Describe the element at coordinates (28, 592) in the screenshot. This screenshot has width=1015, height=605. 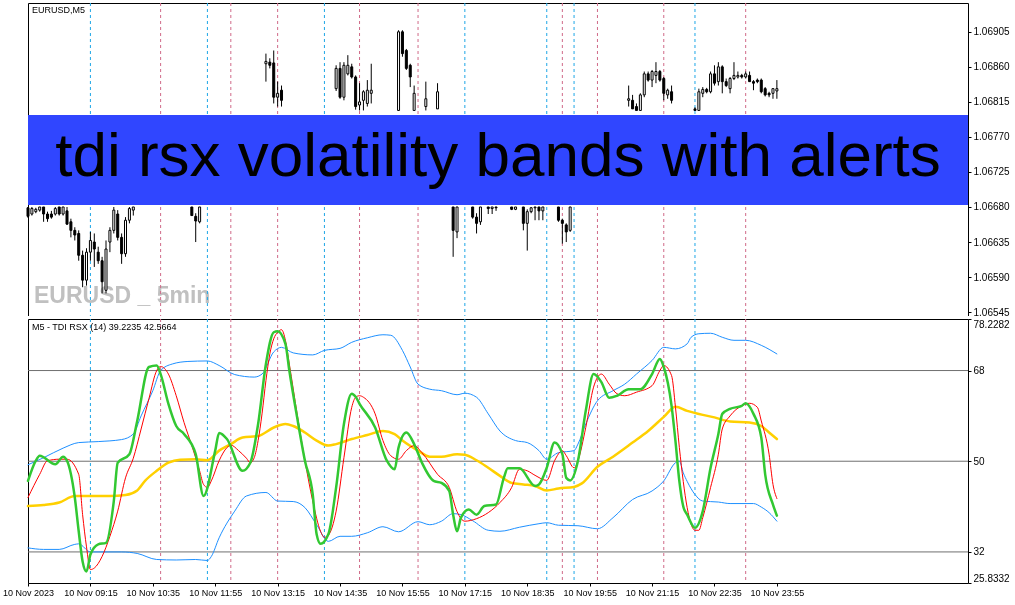
I see `x-tick-label: 10 Nov 2023` at that location.